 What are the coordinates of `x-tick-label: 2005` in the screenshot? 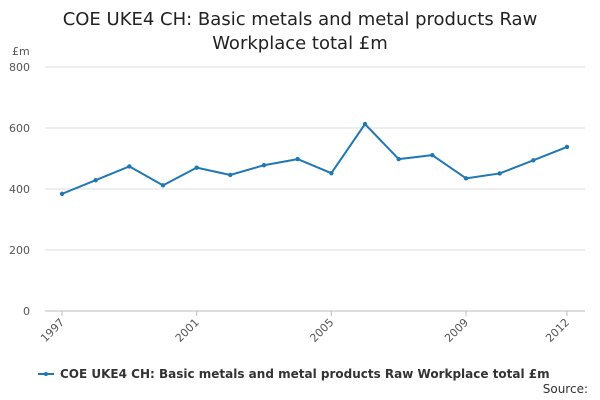 It's located at (321, 330).